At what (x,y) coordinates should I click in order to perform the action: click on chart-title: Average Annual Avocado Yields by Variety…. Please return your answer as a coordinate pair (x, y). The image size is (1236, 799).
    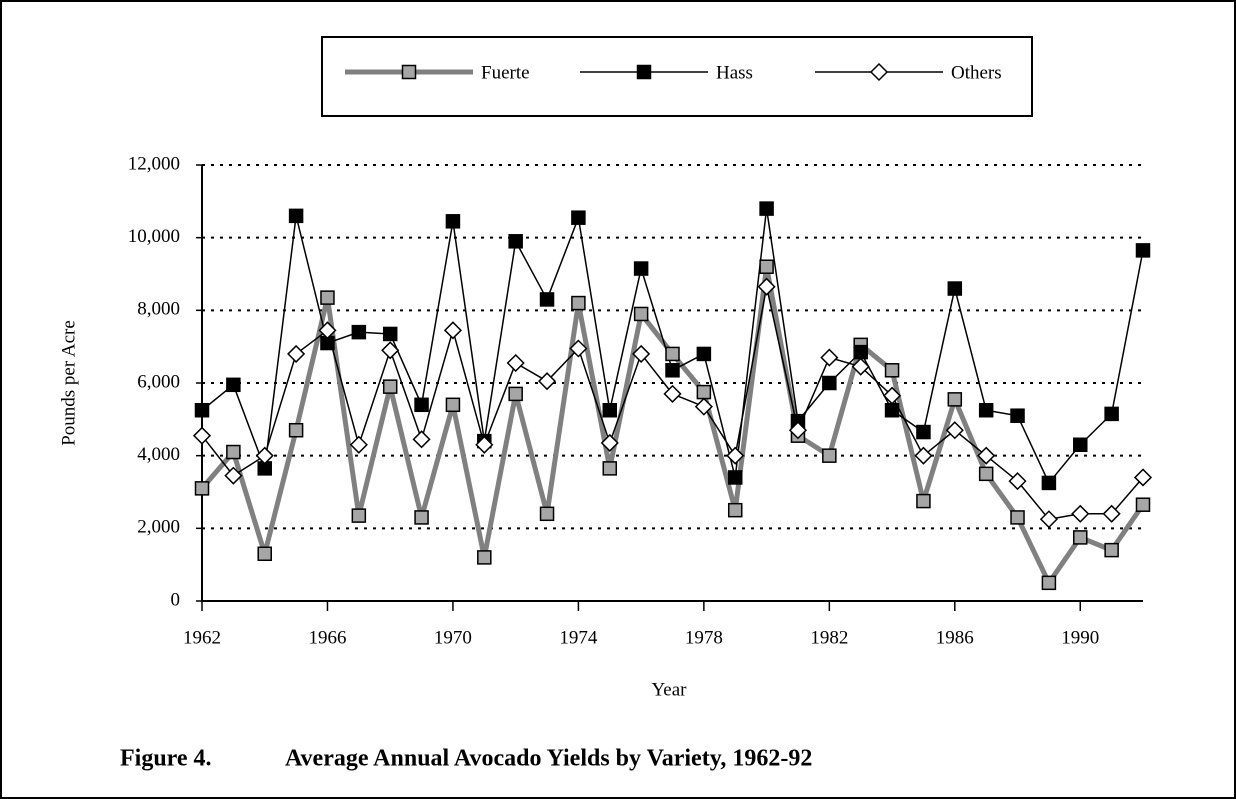
    Looking at the image, I should click on (548, 759).